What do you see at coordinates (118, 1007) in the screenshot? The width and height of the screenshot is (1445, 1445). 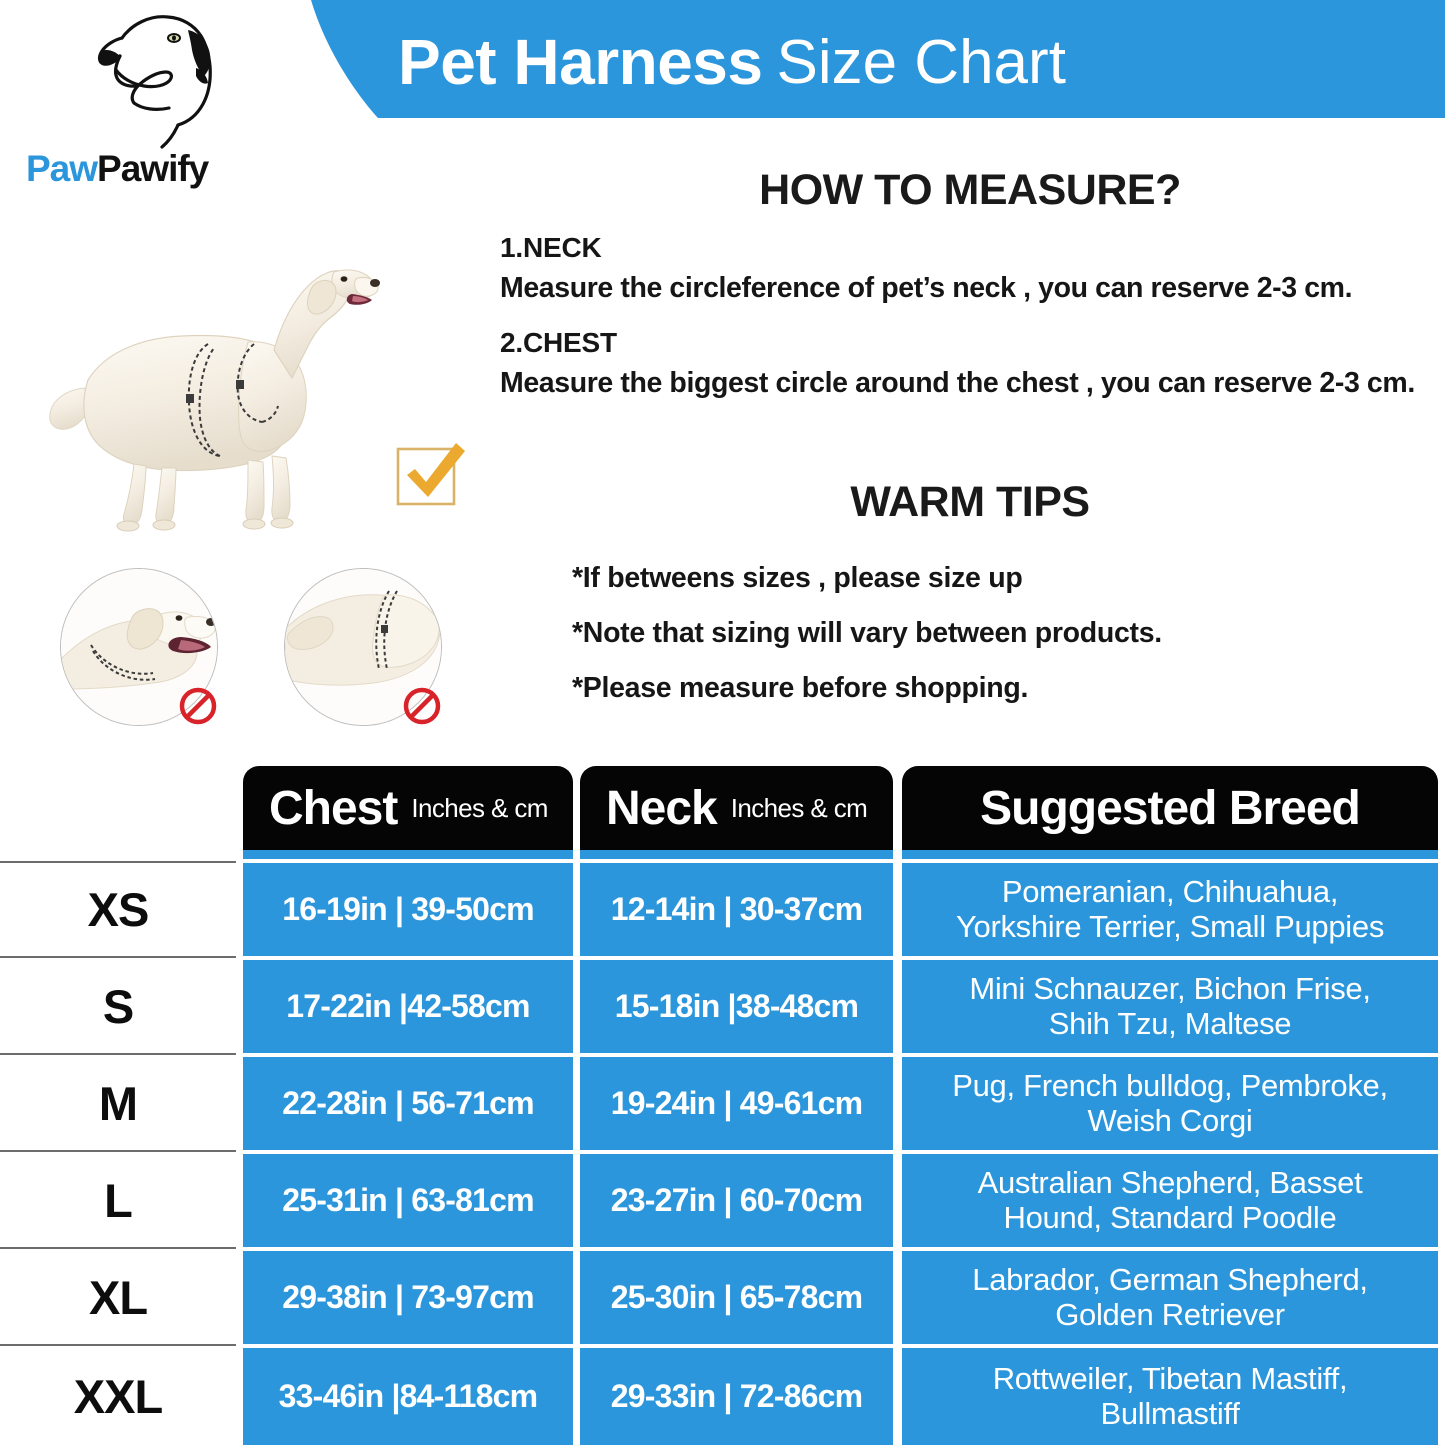 I see `size-label-s: S` at bounding box center [118, 1007].